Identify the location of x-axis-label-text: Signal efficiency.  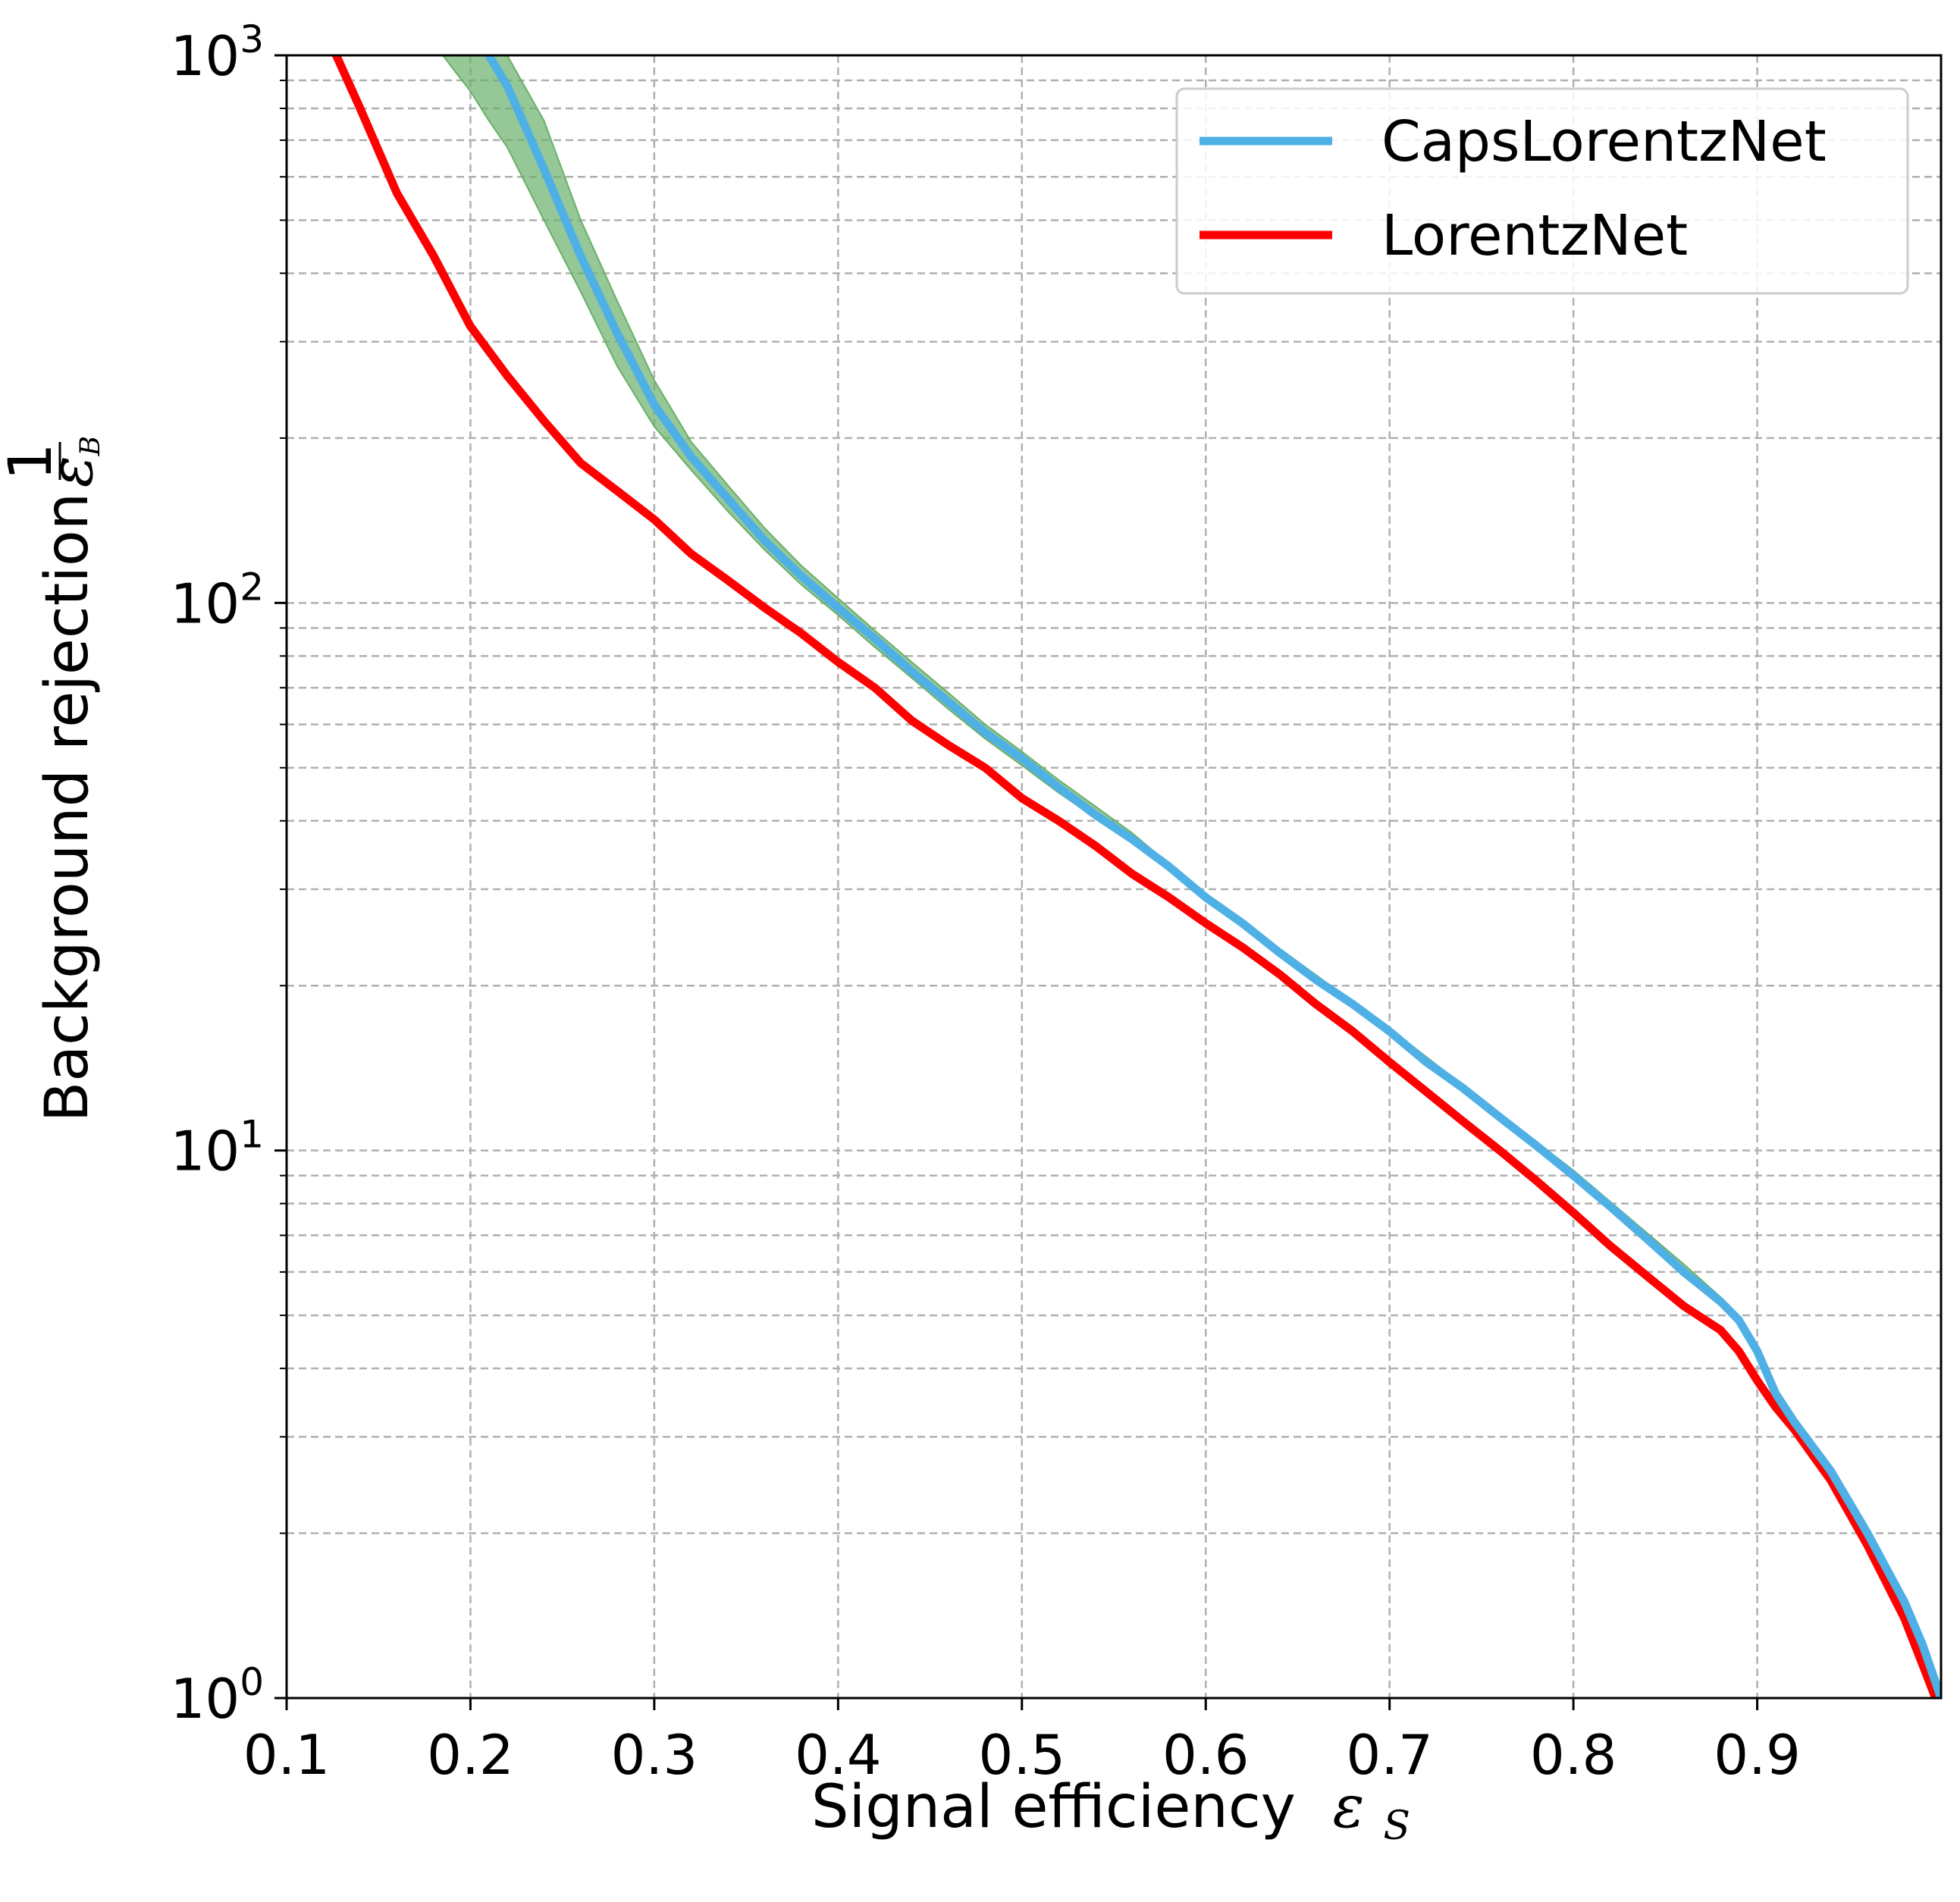
(1053, 1807).